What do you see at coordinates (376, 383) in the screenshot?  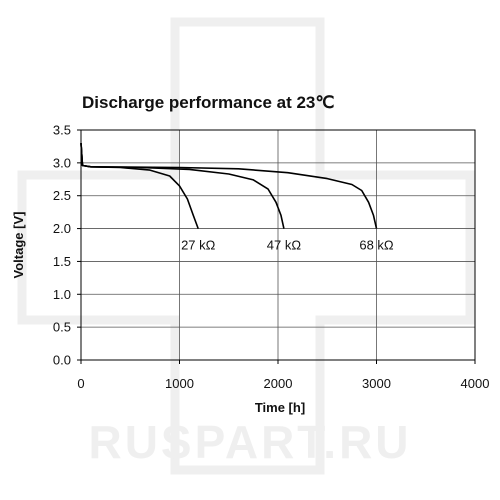 I see `x-tick-label: 3000` at bounding box center [376, 383].